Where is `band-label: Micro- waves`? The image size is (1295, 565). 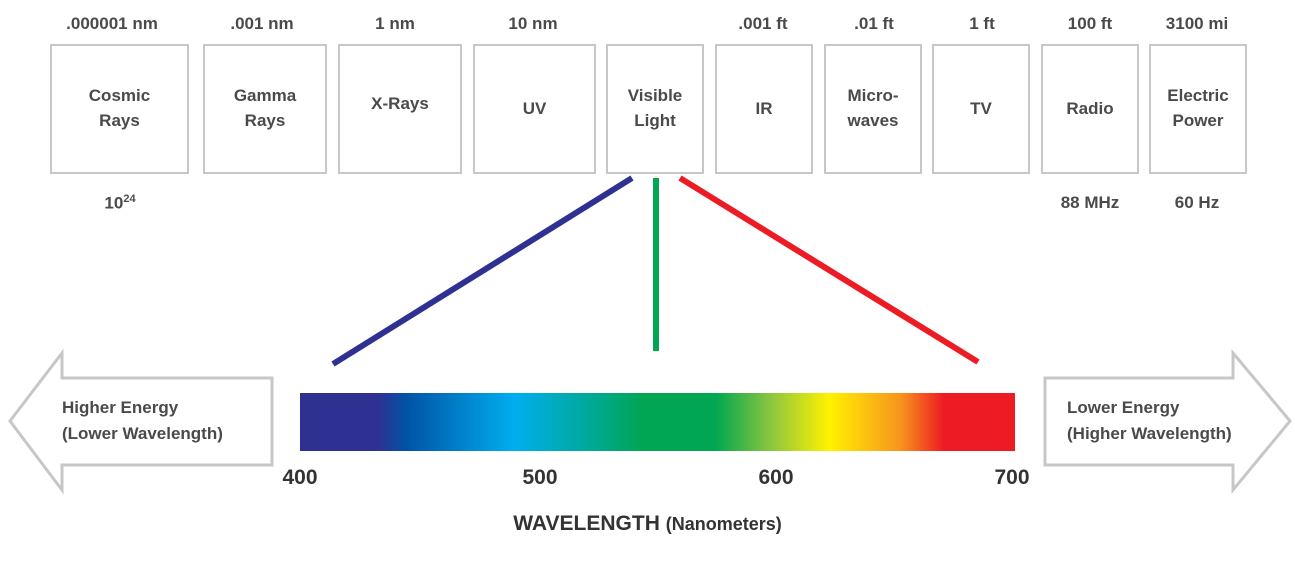
band-label: Micro- waves is located at coordinates (873, 108).